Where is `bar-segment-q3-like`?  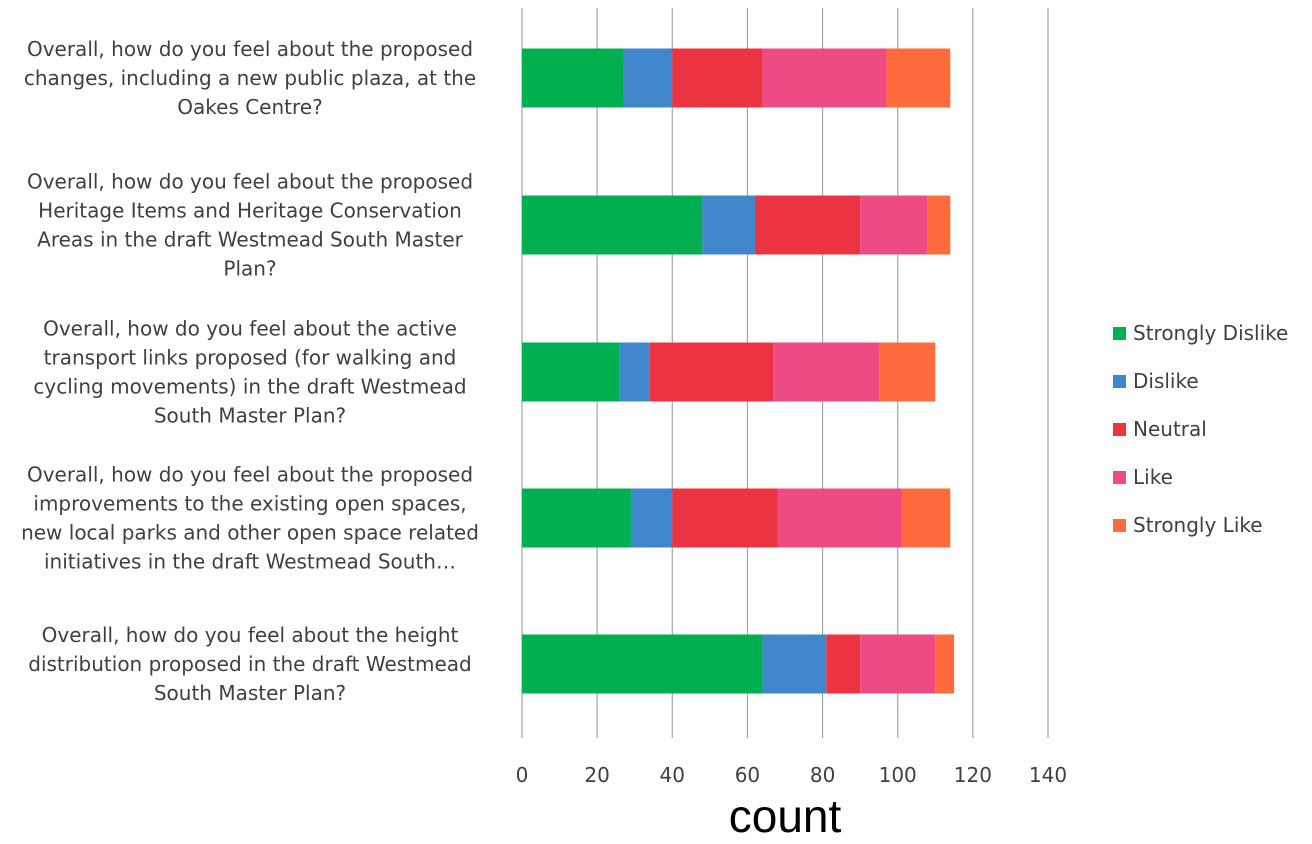
bar-segment-q3-like is located at coordinates (826, 372).